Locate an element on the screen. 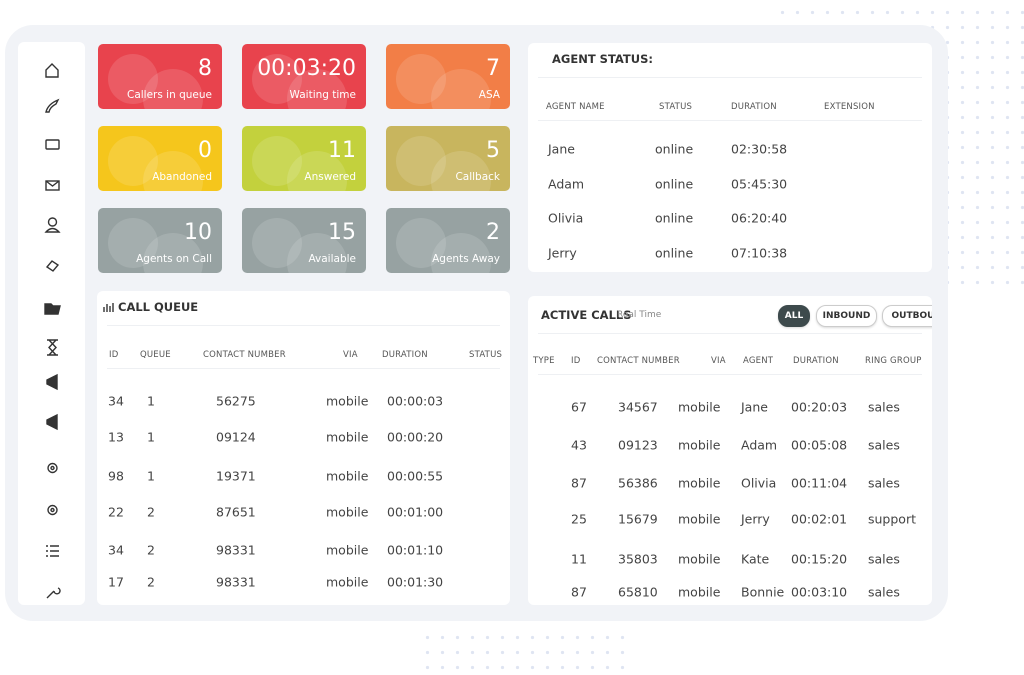 The image size is (1024, 675). call-cell: 25 is located at coordinates (579, 519).